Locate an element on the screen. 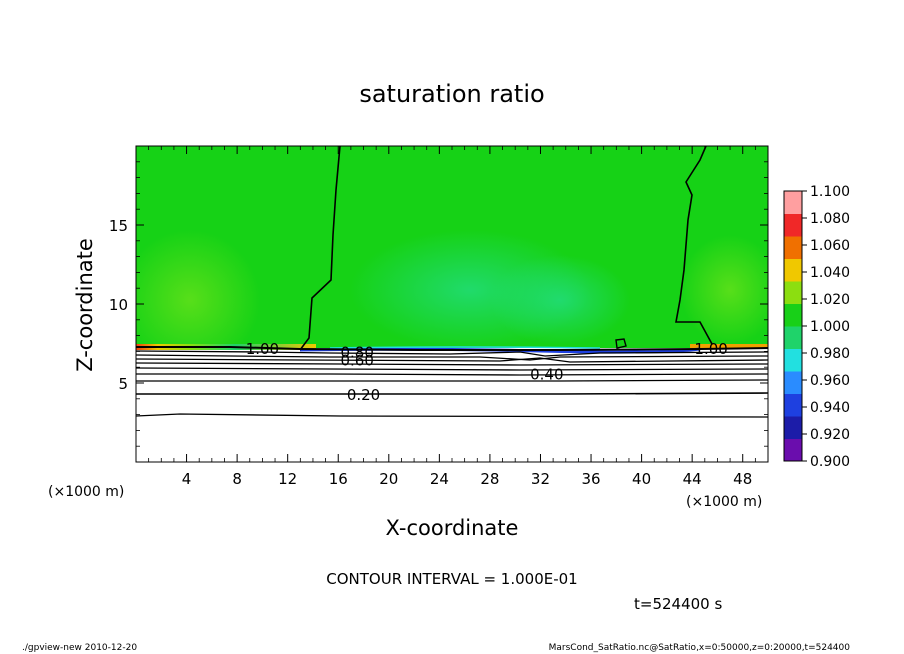 This screenshot has width=904, height=654. colorbar-label: 0.980 is located at coordinates (830, 354).